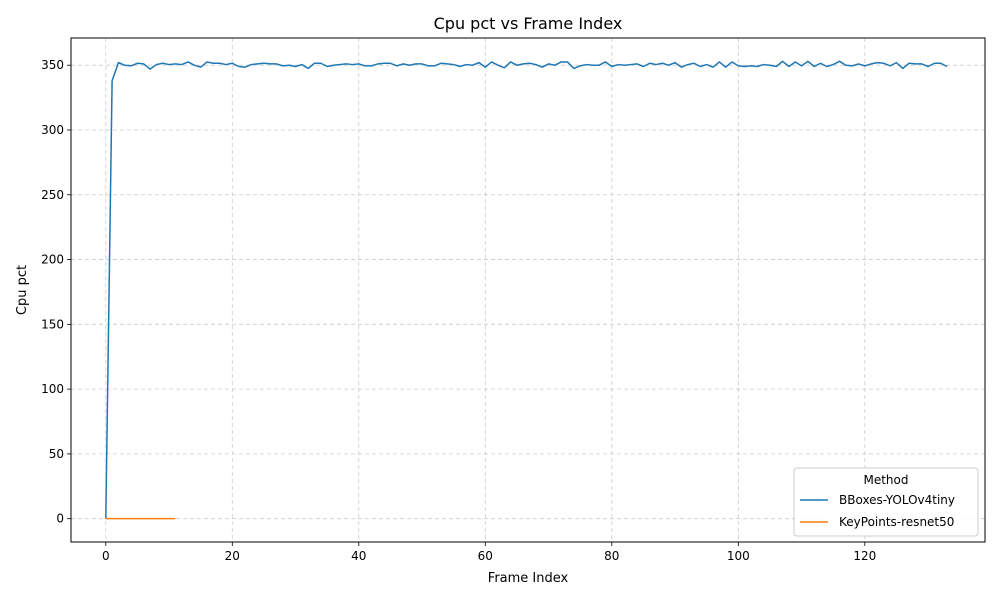 The height and width of the screenshot is (600, 1000). I want to click on legend-box, so click(886, 502).